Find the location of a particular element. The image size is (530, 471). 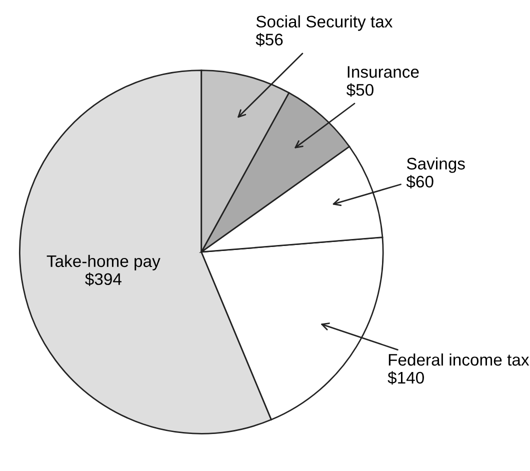

data-label: $56 is located at coordinates (269, 39).